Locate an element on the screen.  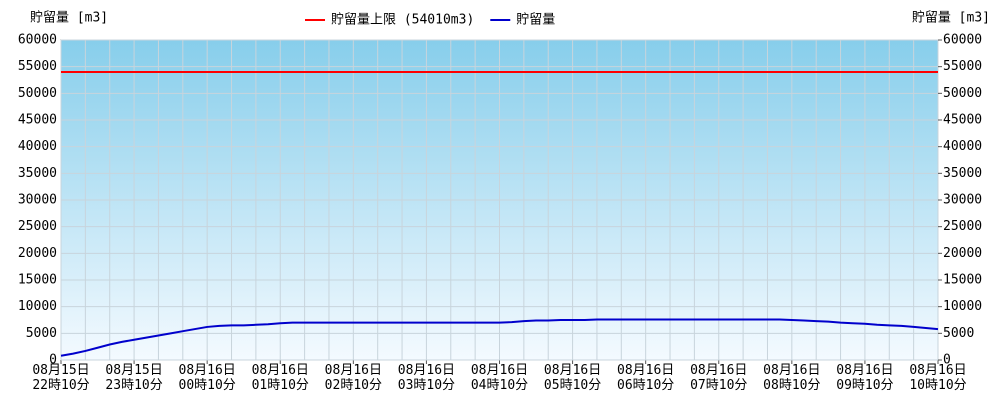
y2-tick-label: 0 is located at coordinates (947, 360).